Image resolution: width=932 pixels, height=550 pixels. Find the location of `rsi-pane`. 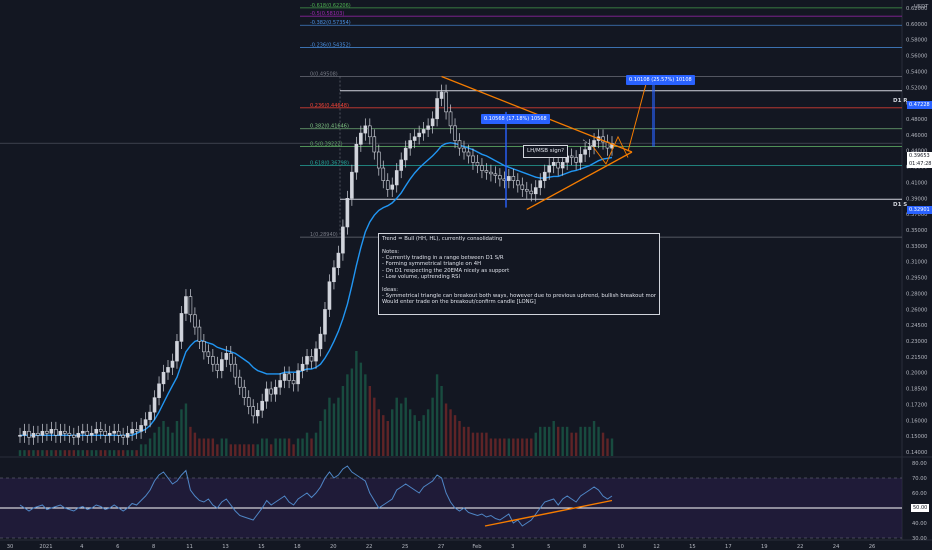

rsi-pane is located at coordinates (451, 502).